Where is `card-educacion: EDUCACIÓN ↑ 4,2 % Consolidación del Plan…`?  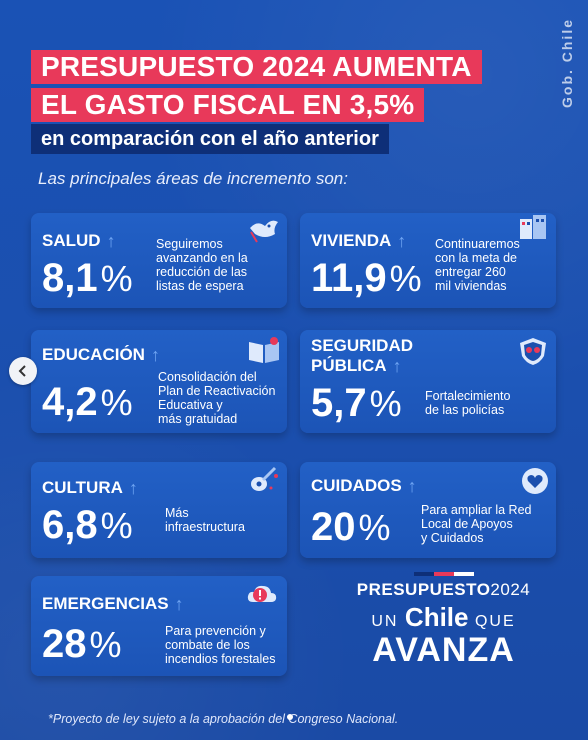
card-educacion: EDUCACIÓN ↑ 4,2 % Consolidación del Plan… is located at coordinates (159, 381).